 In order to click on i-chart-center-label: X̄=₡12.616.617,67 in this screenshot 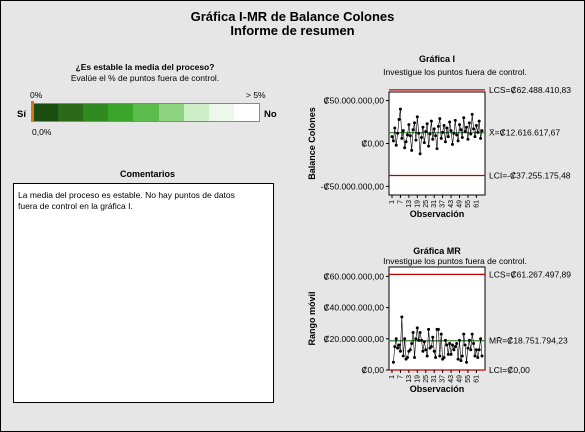, I will do `click(524, 133)`.